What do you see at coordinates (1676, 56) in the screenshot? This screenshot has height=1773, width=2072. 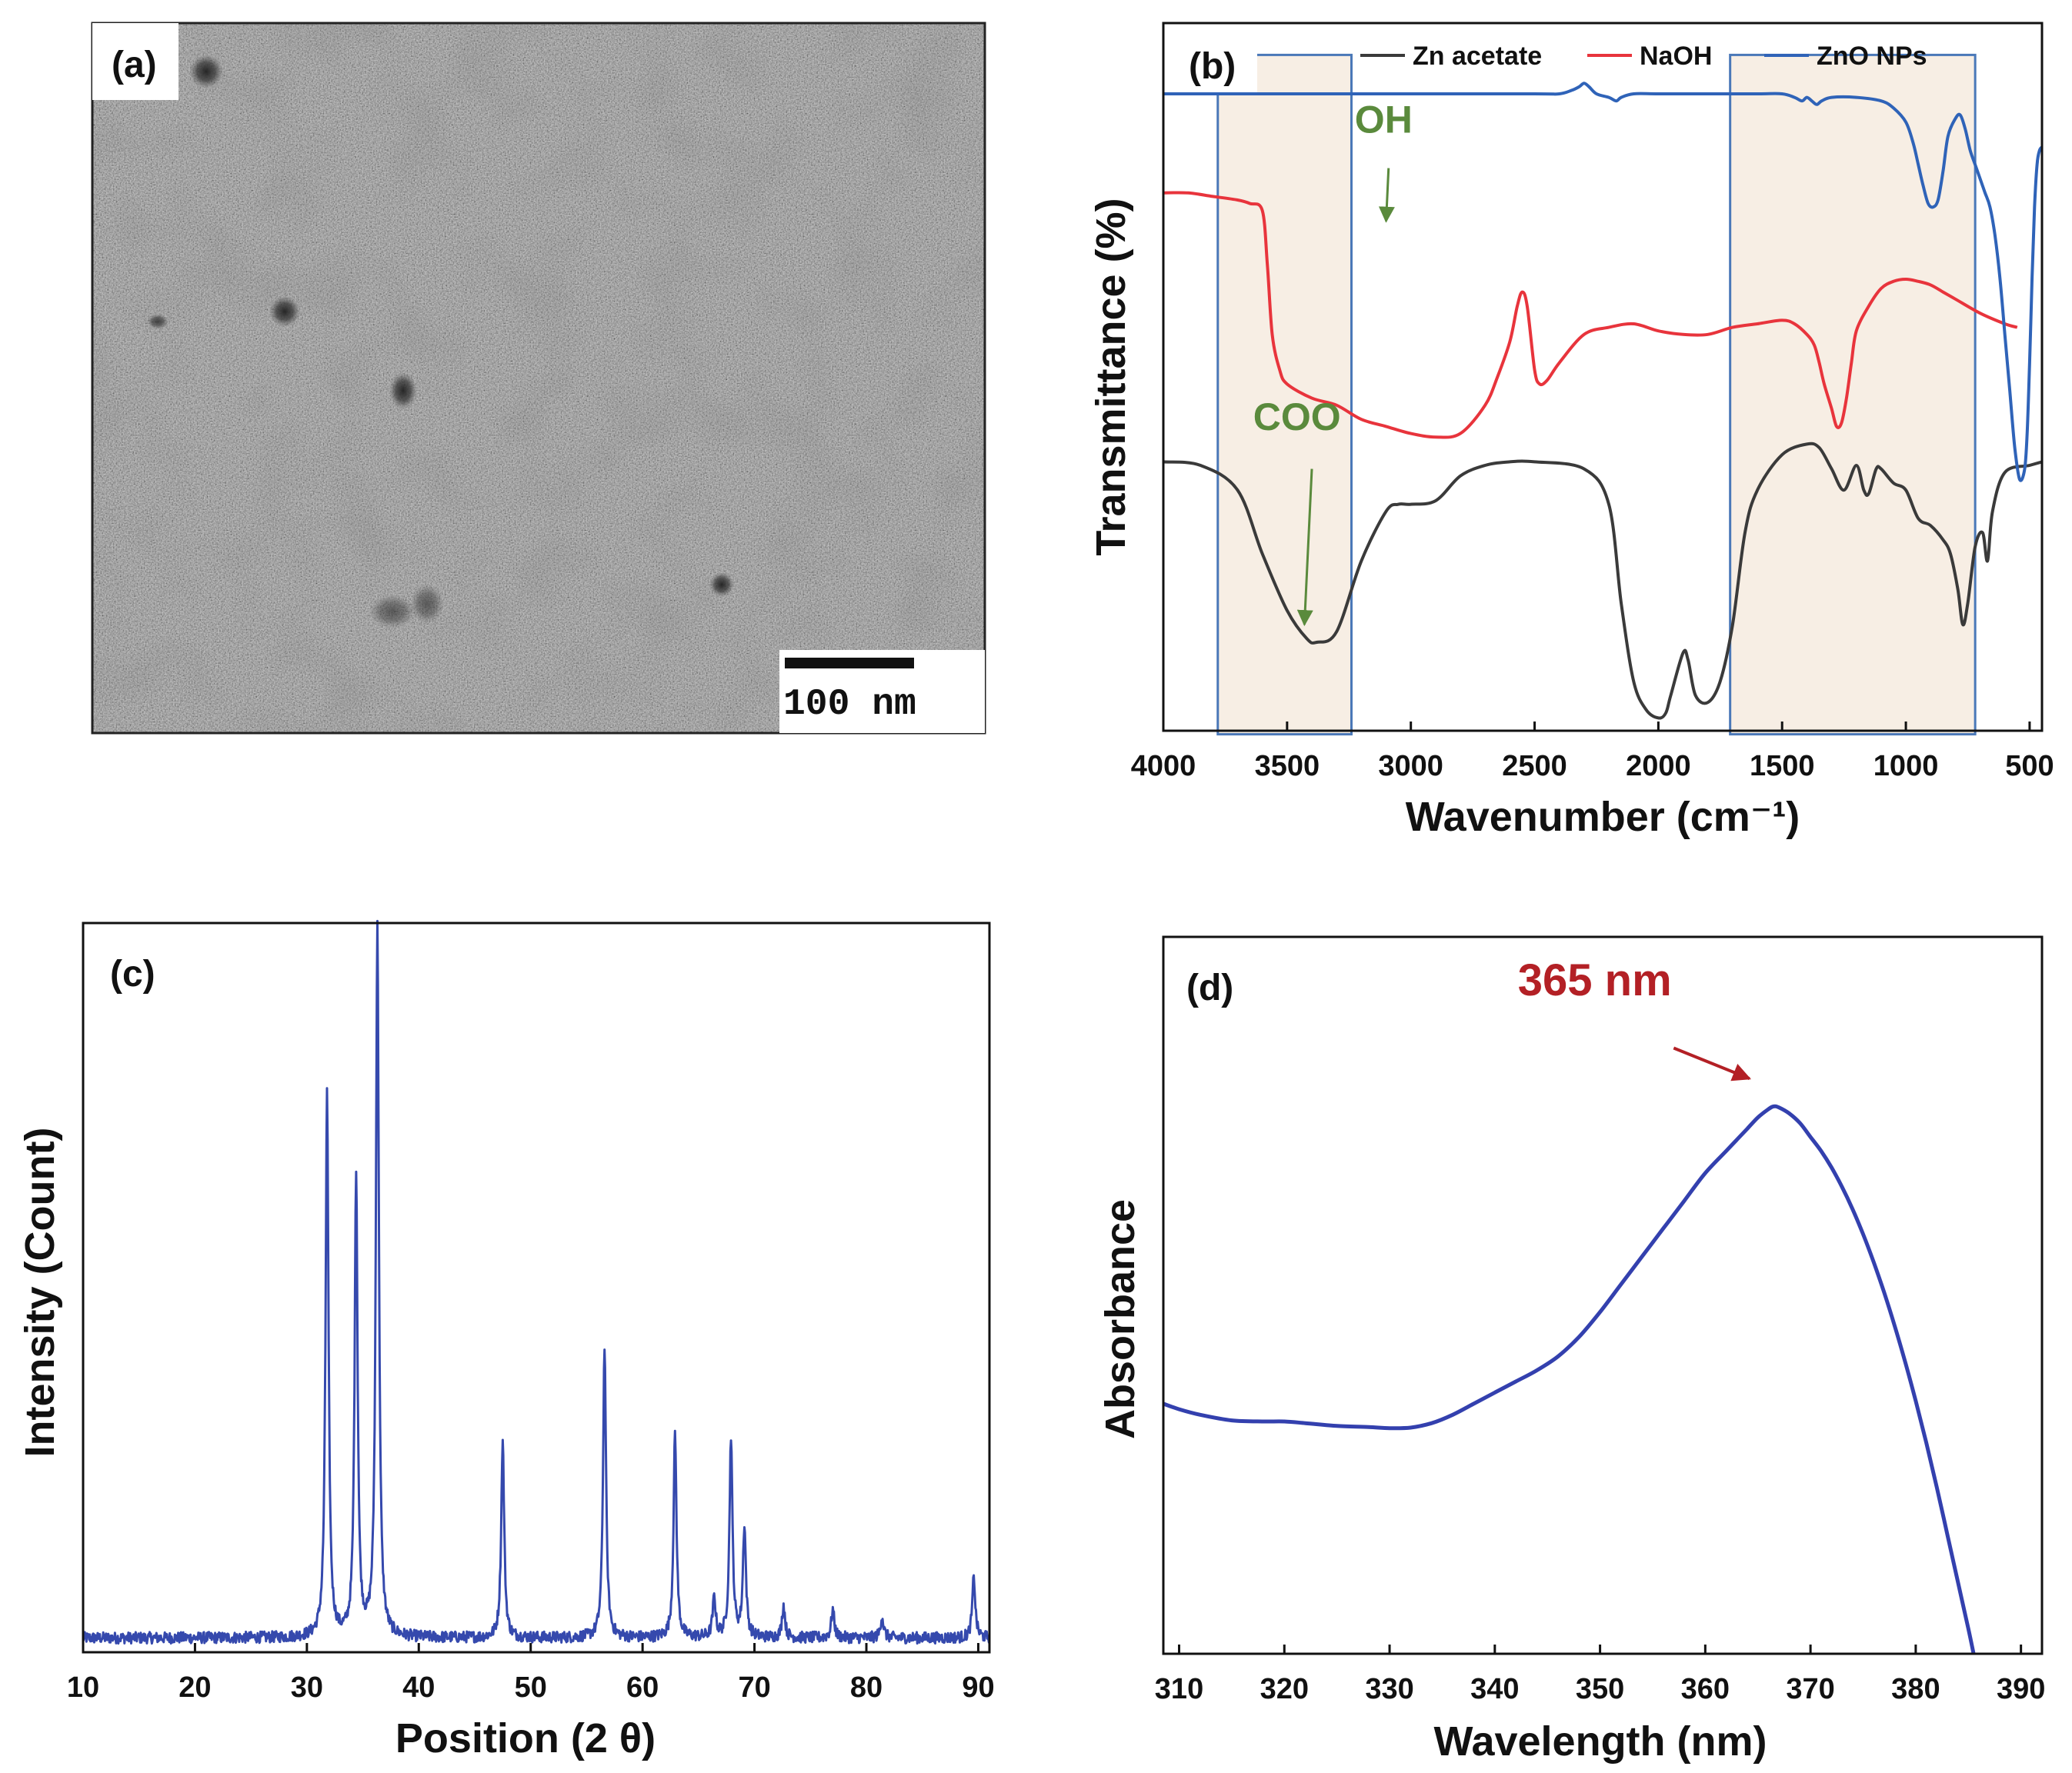 I see `legend-label: NaOH` at bounding box center [1676, 56].